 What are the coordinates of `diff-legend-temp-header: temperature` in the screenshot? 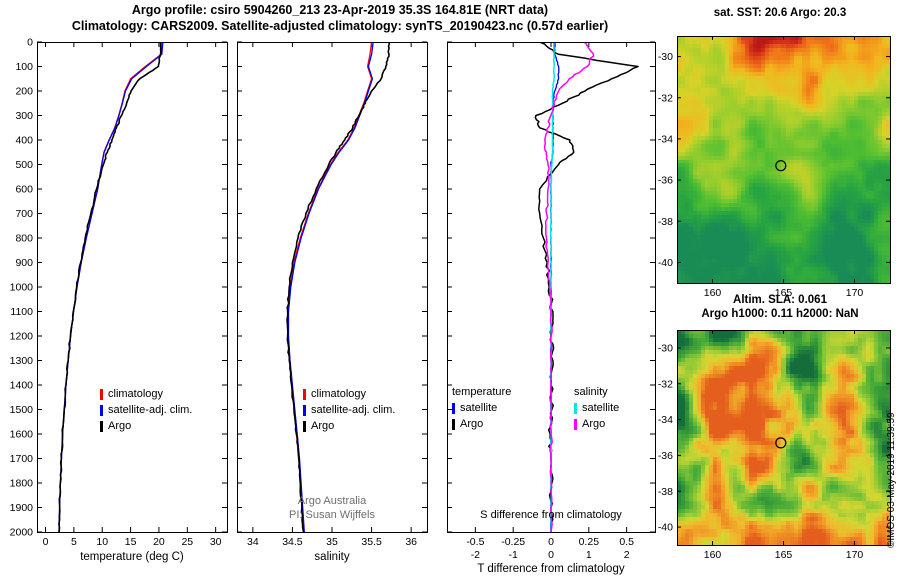 It's located at (482, 392).